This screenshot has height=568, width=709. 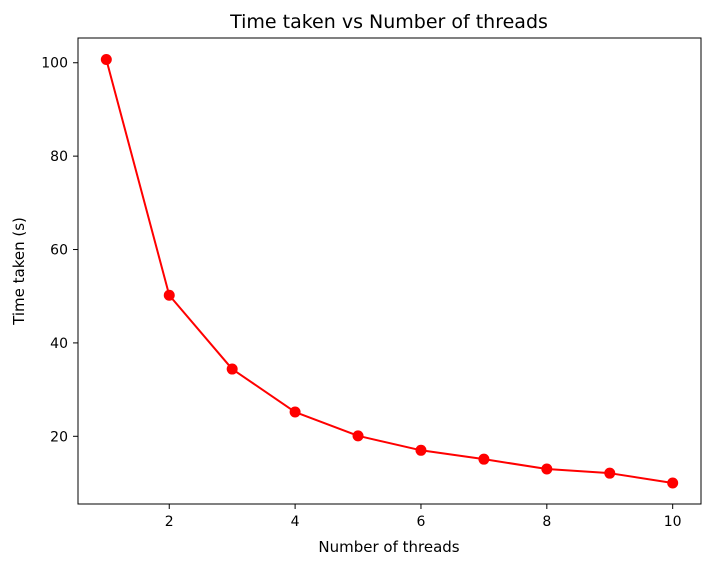 What do you see at coordinates (59, 157) in the screenshot?
I see `y-tick-label: 80` at bounding box center [59, 157].